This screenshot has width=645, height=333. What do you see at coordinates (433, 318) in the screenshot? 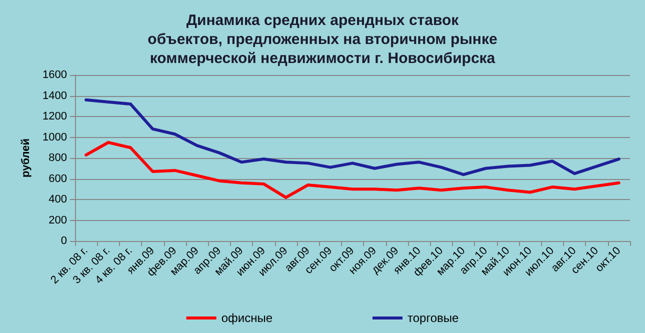
I see `legend-label: торговые` at bounding box center [433, 318].